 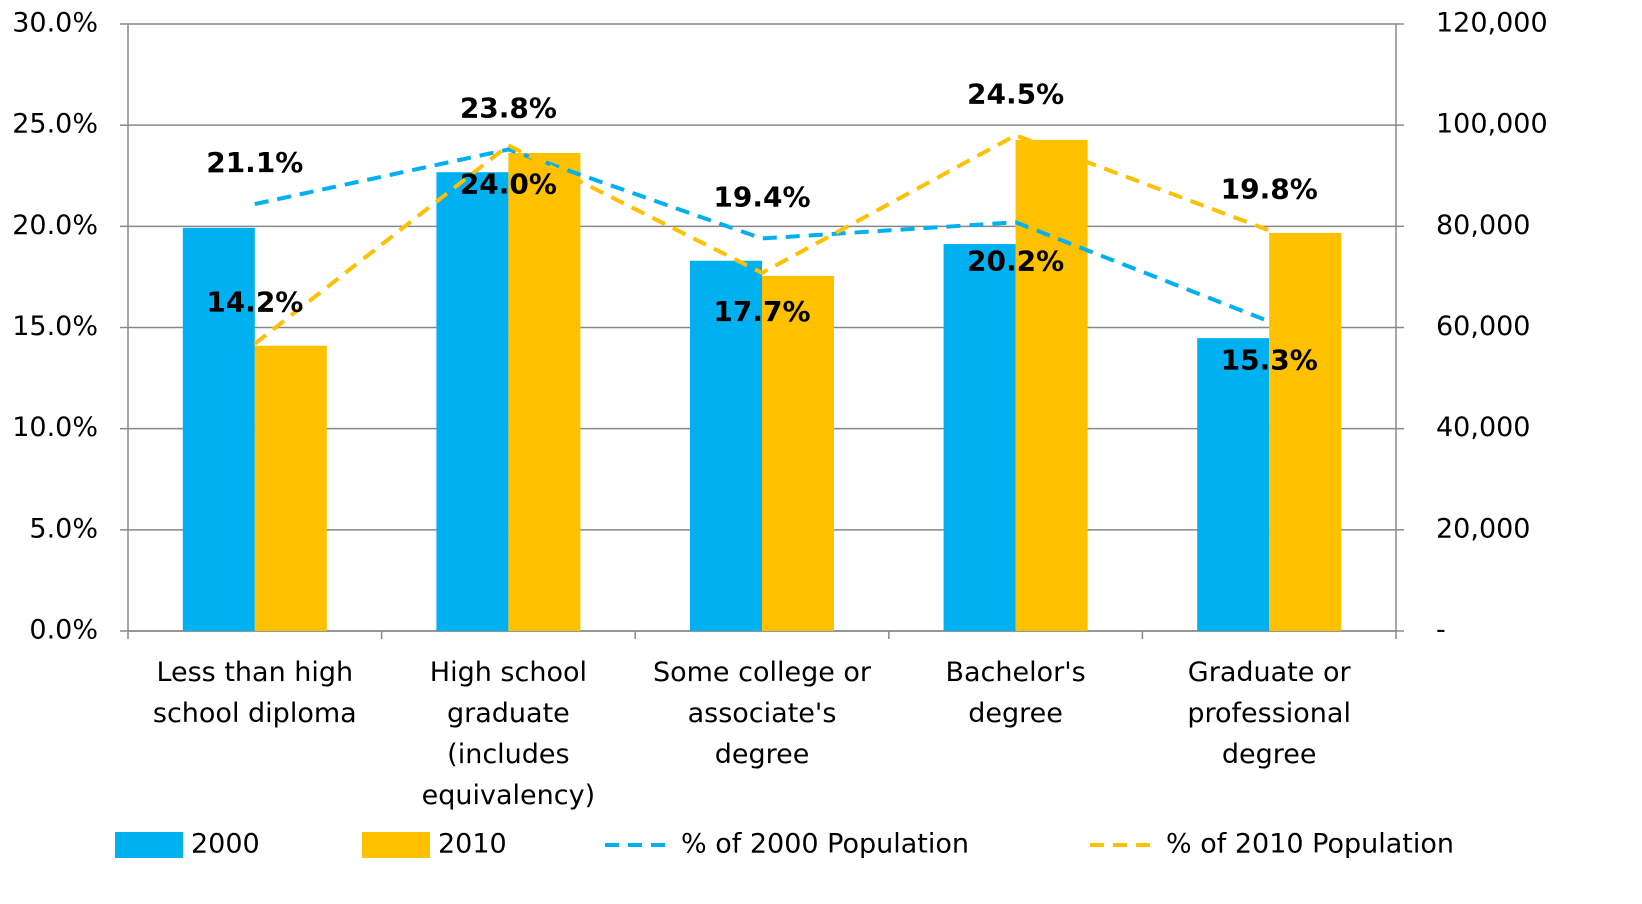 What do you see at coordinates (761, 196) in the screenshot?
I see `data-label: 19.4%` at bounding box center [761, 196].